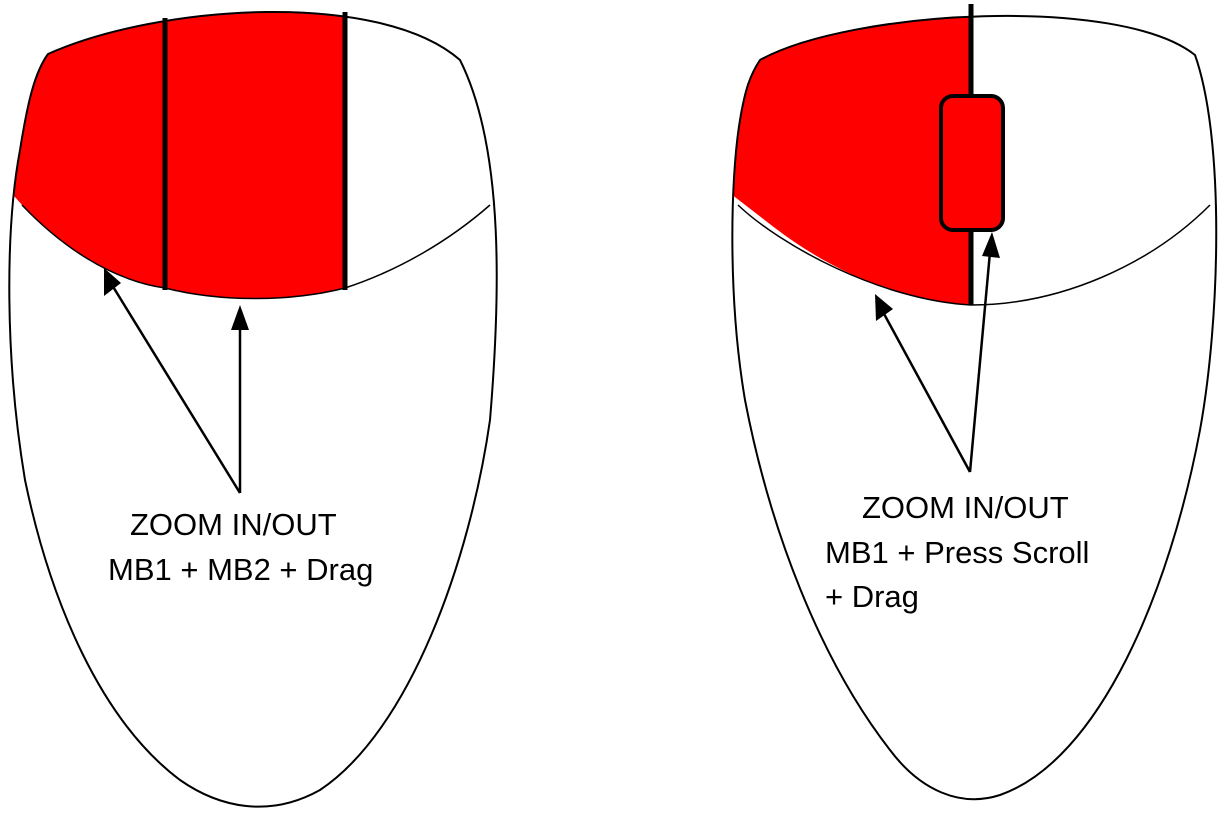 This screenshot has height=839, width=1223. What do you see at coordinates (991, 245) in the screenshot?
I see `right-arrow-head-scroll` at bounding box center [991, 245].